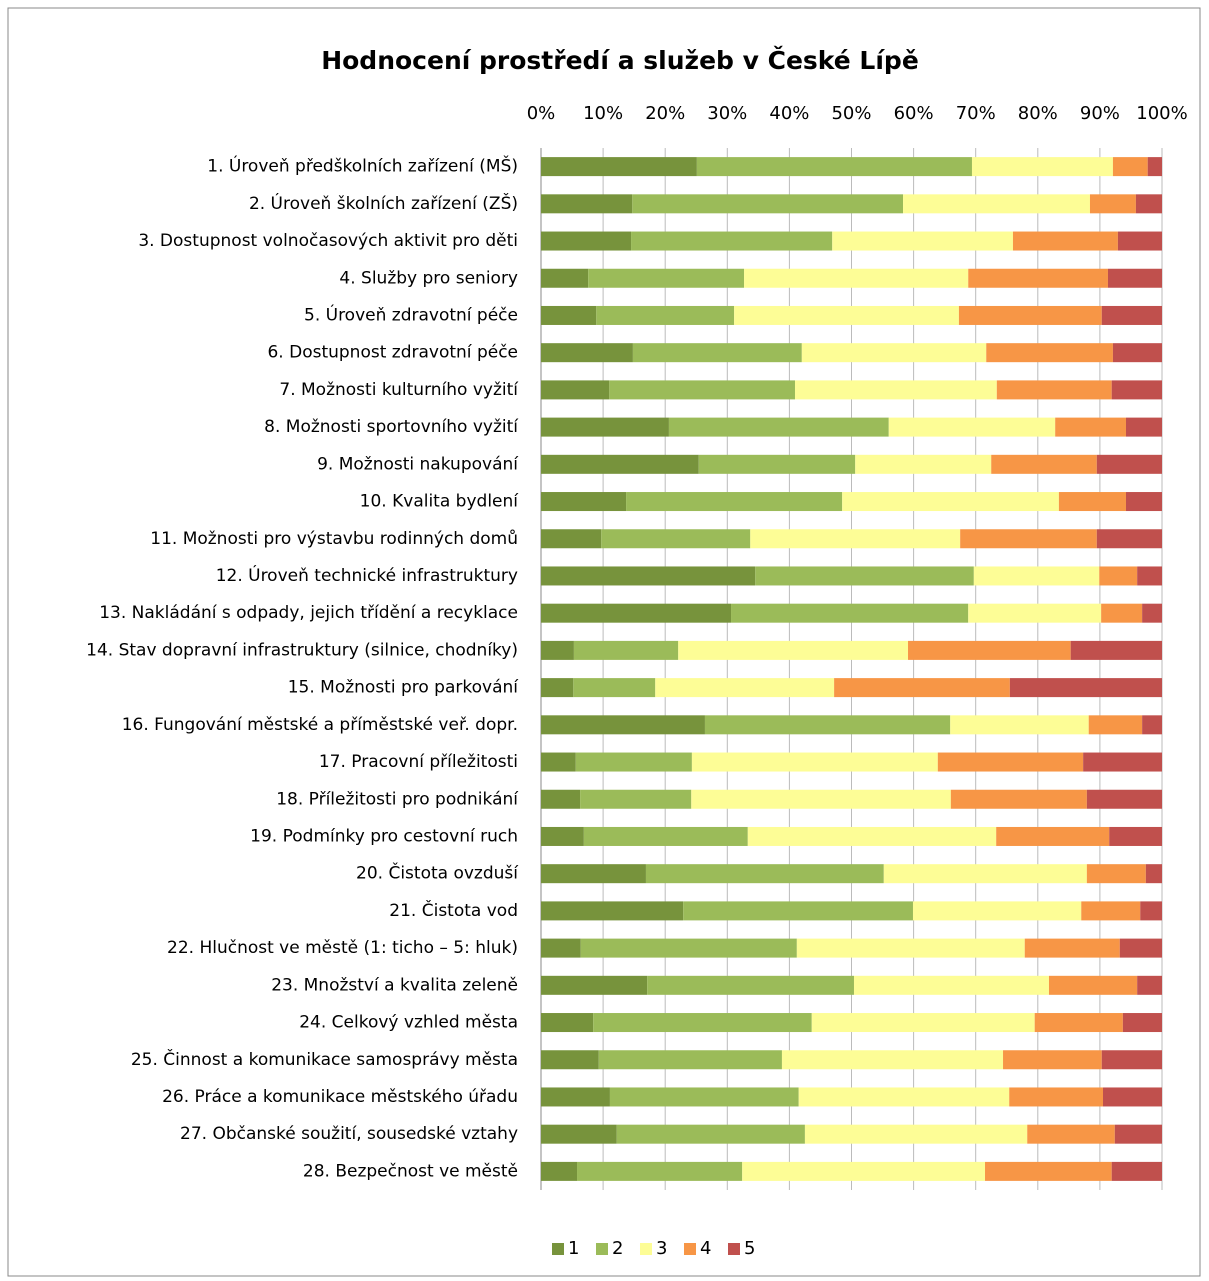 The image size is (1209, 1281). Describe the element at coordinates (617, 1248) in the screenshot. I see `legend-label: 2` at that location.